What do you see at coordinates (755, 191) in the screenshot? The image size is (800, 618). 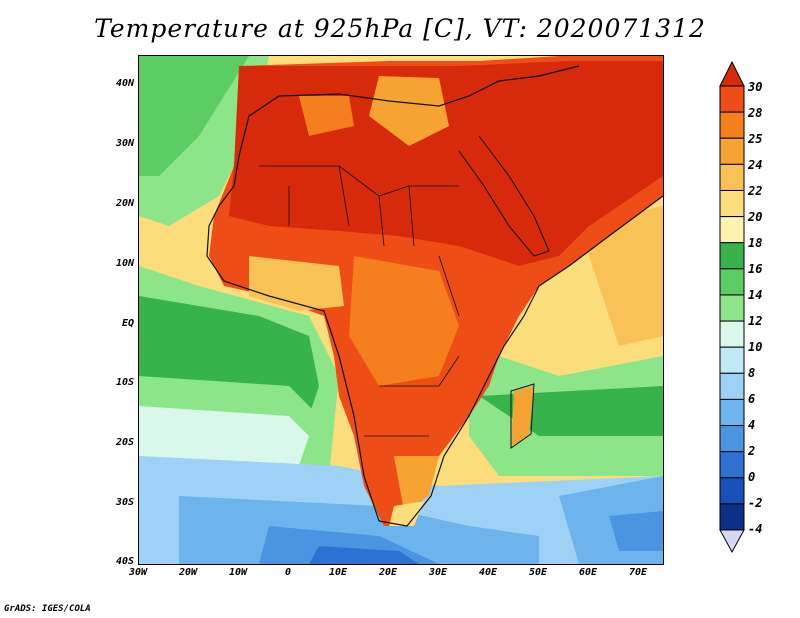 I see `colorbar-label: 22` at bounding box center [755, 191].